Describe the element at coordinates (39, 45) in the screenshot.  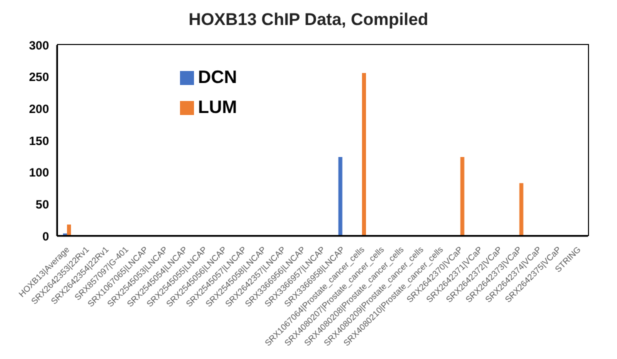
I see `y-tick-label: 300` at that location.